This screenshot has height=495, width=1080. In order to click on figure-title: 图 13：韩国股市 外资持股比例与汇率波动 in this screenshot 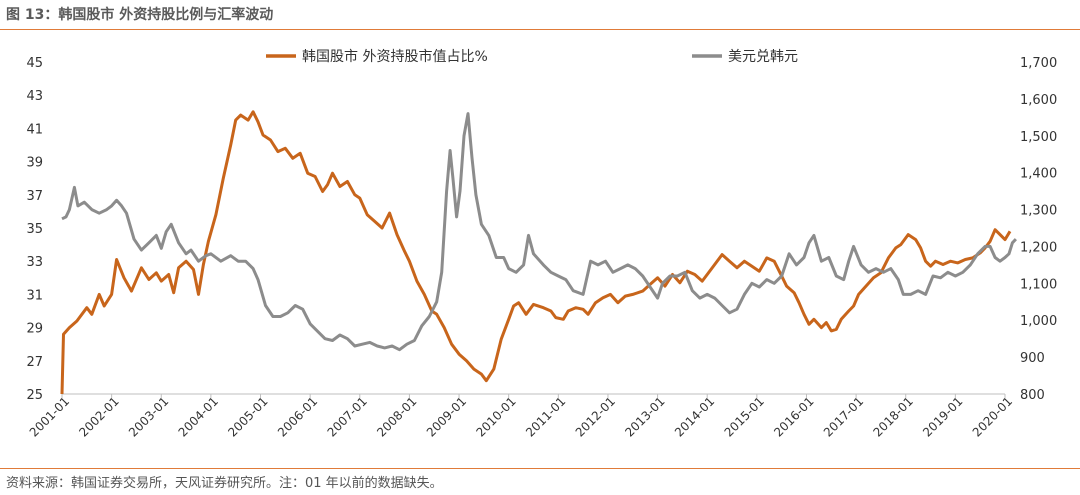, I will do `click(140, 15)`.